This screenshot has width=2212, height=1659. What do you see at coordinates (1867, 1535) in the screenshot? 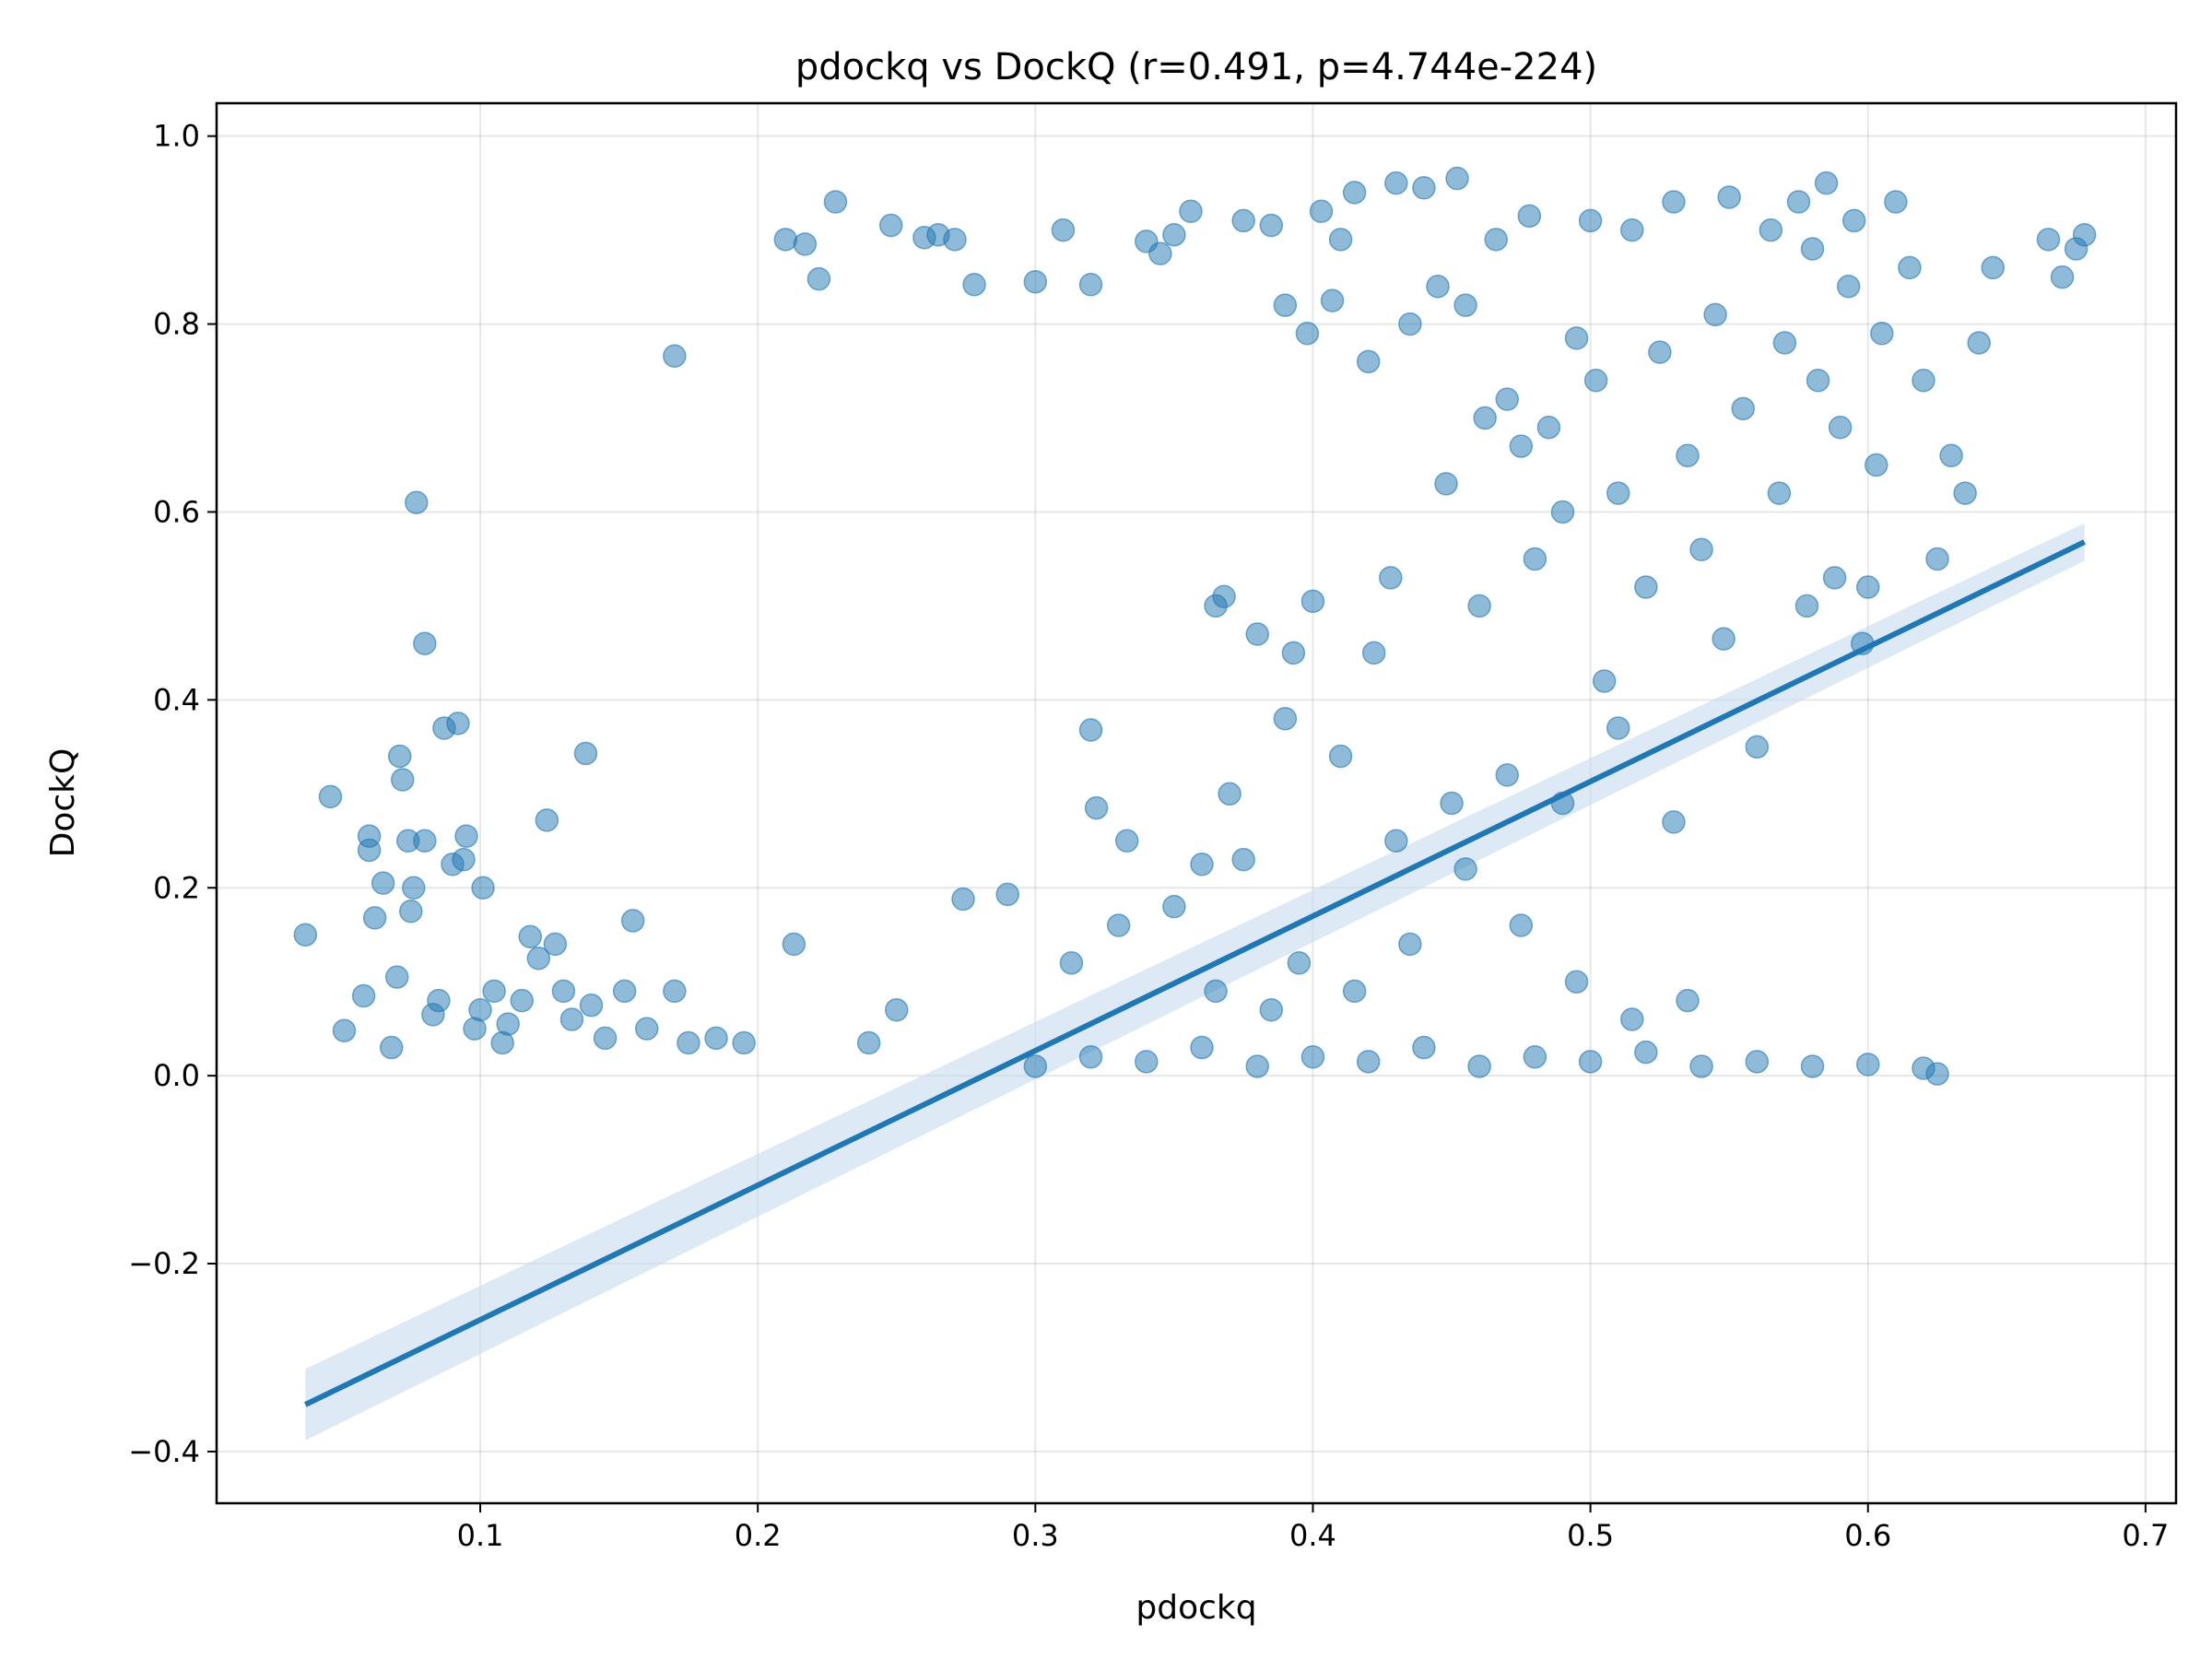
I see `x-tick-label: 0.6` at bounding box center [1867, 1535].